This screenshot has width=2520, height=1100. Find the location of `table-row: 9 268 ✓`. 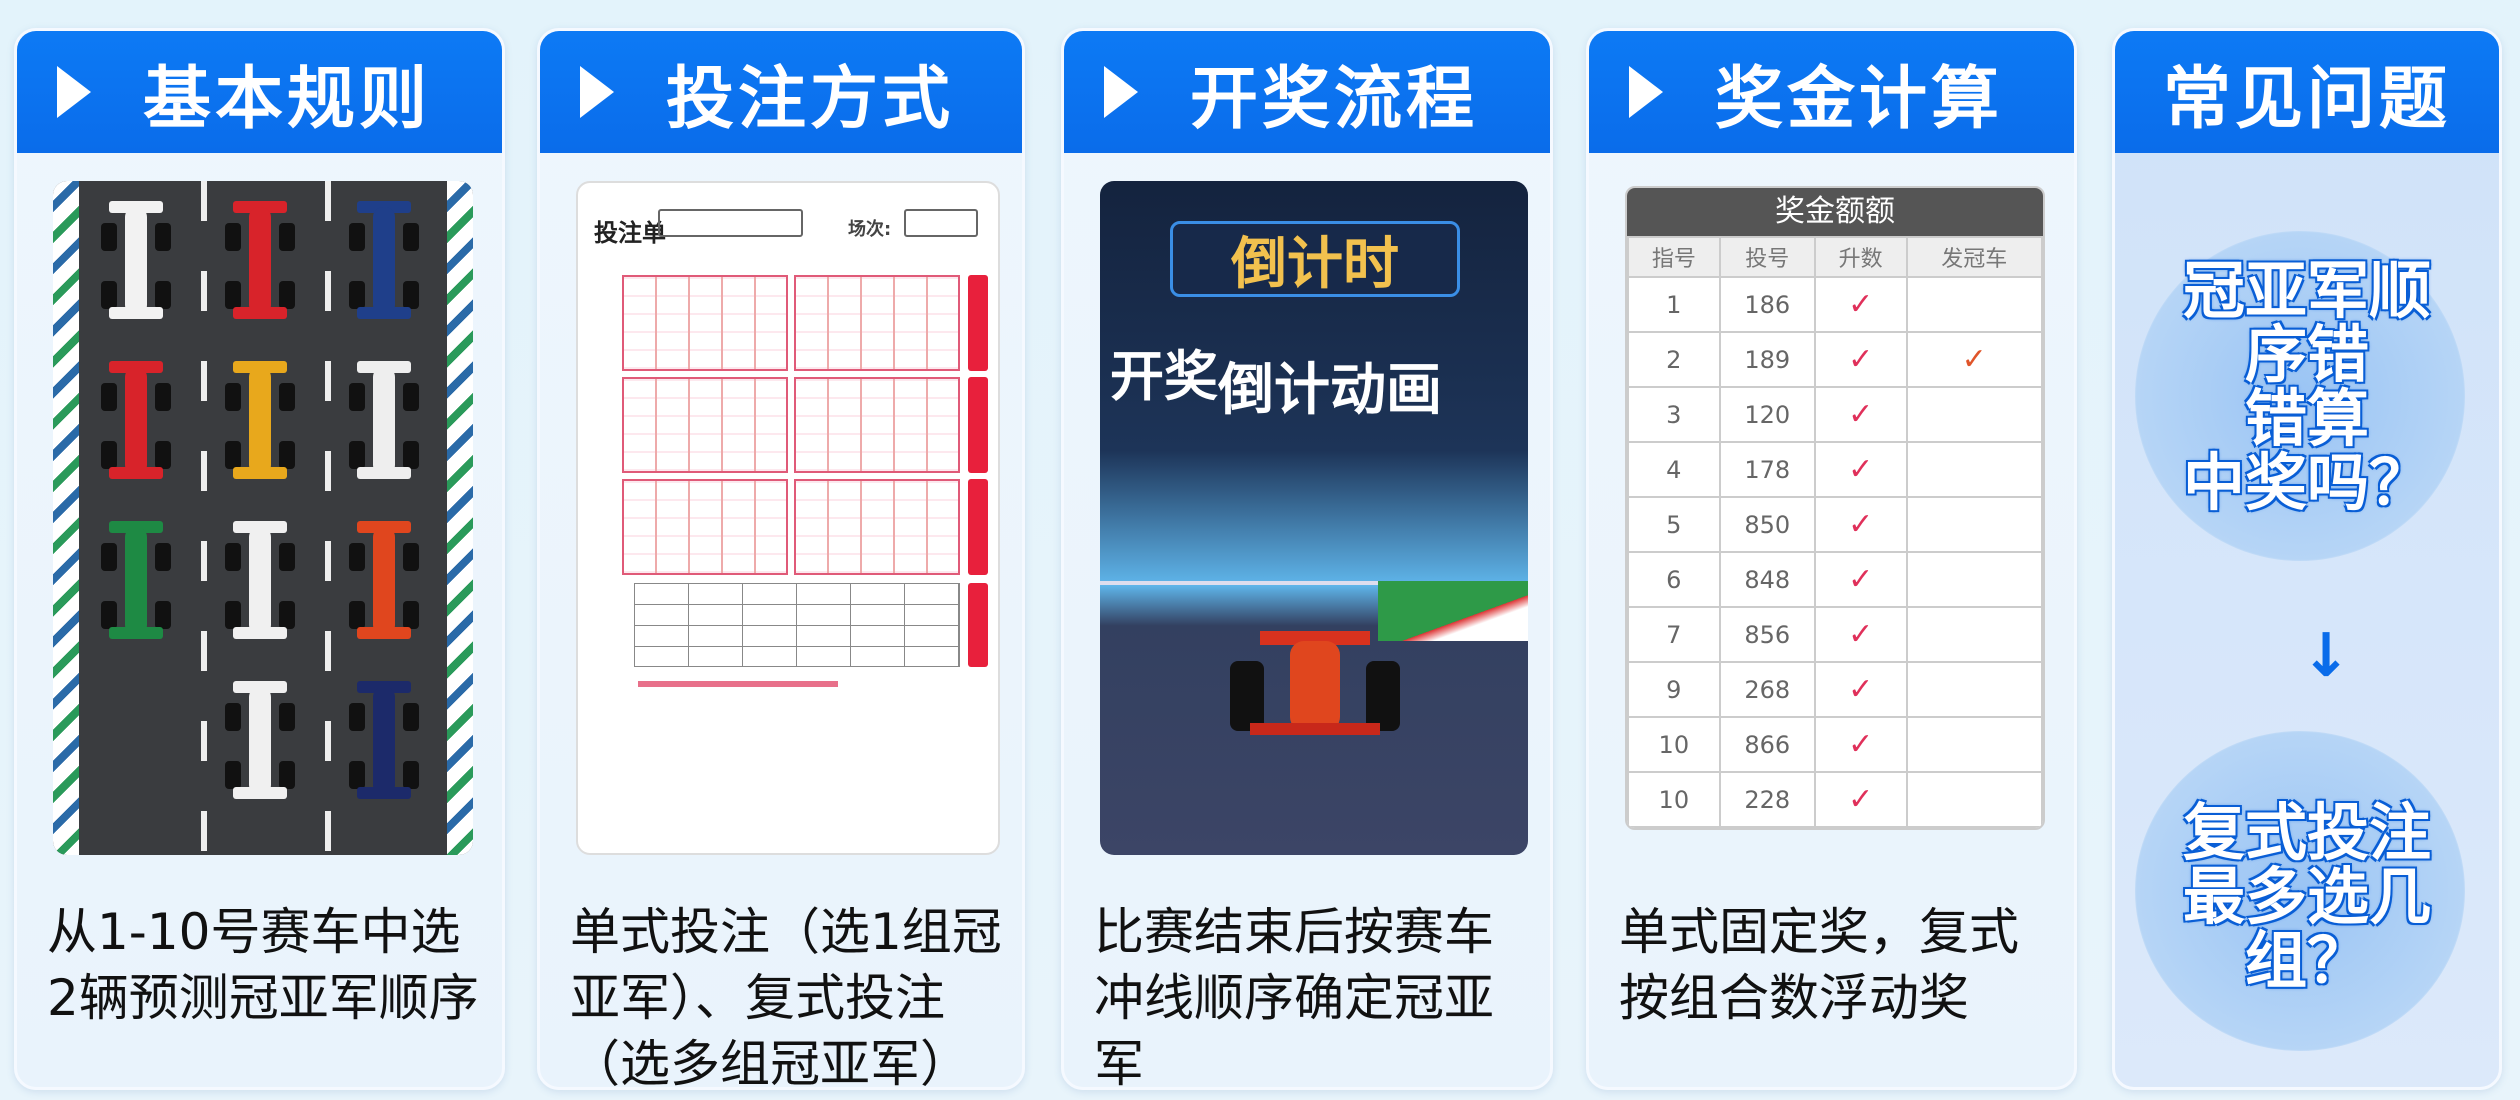

table-row: 9 268 ✓ is located at coordinates (1835, 689).